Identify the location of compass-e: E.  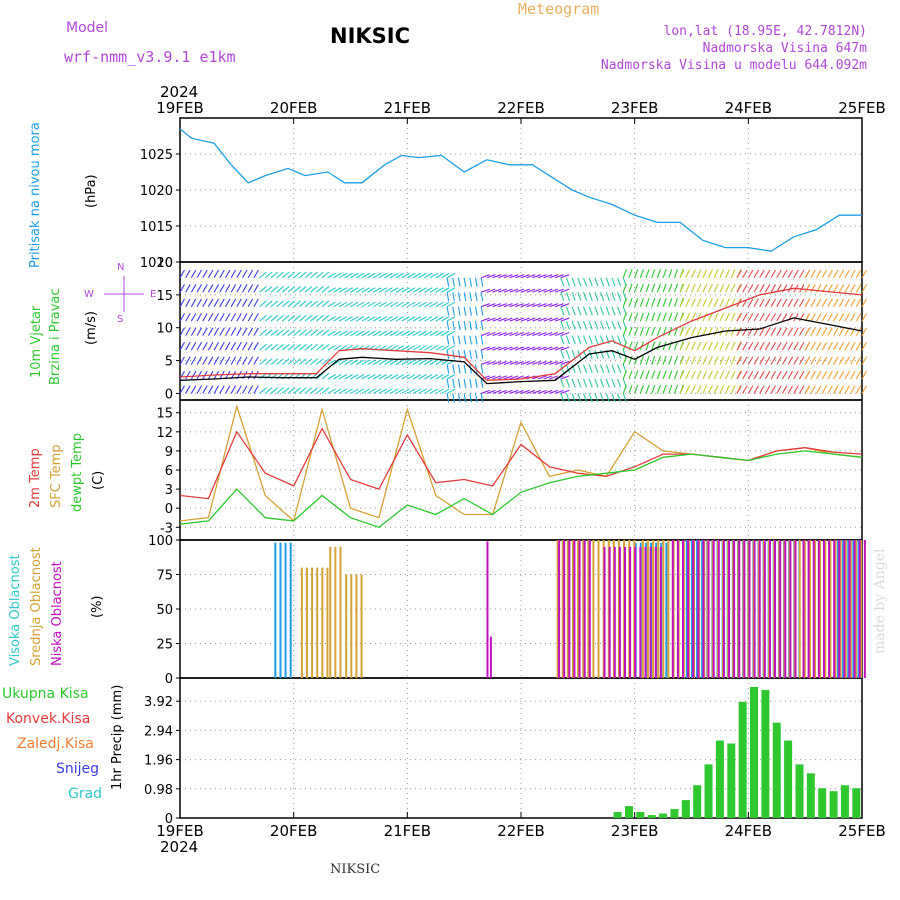
(153, 294).